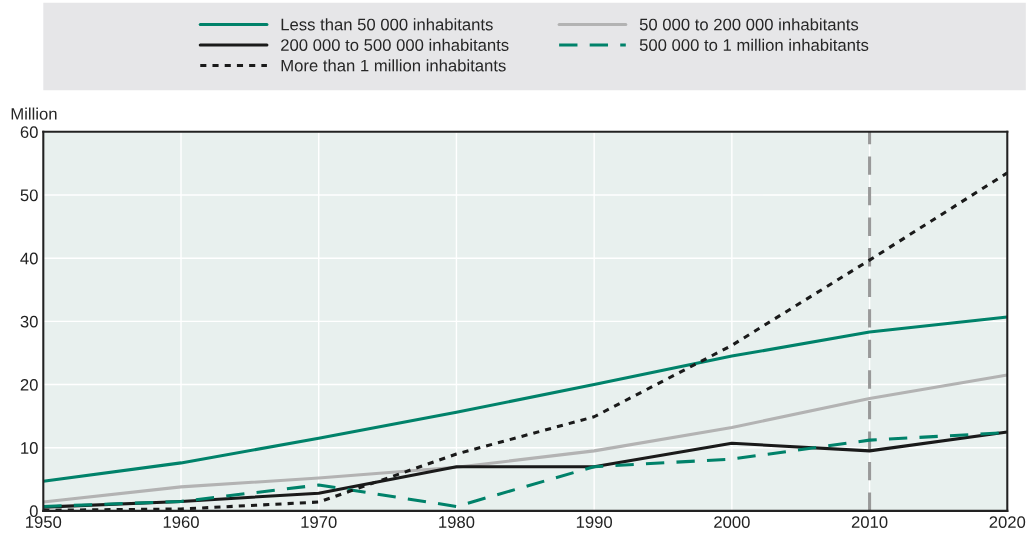  What do you see at coordinates (387, 24) in the screenshot?
I see `legend-label: Less than 50 000 inhabitants` at bounding box center [387, 24].